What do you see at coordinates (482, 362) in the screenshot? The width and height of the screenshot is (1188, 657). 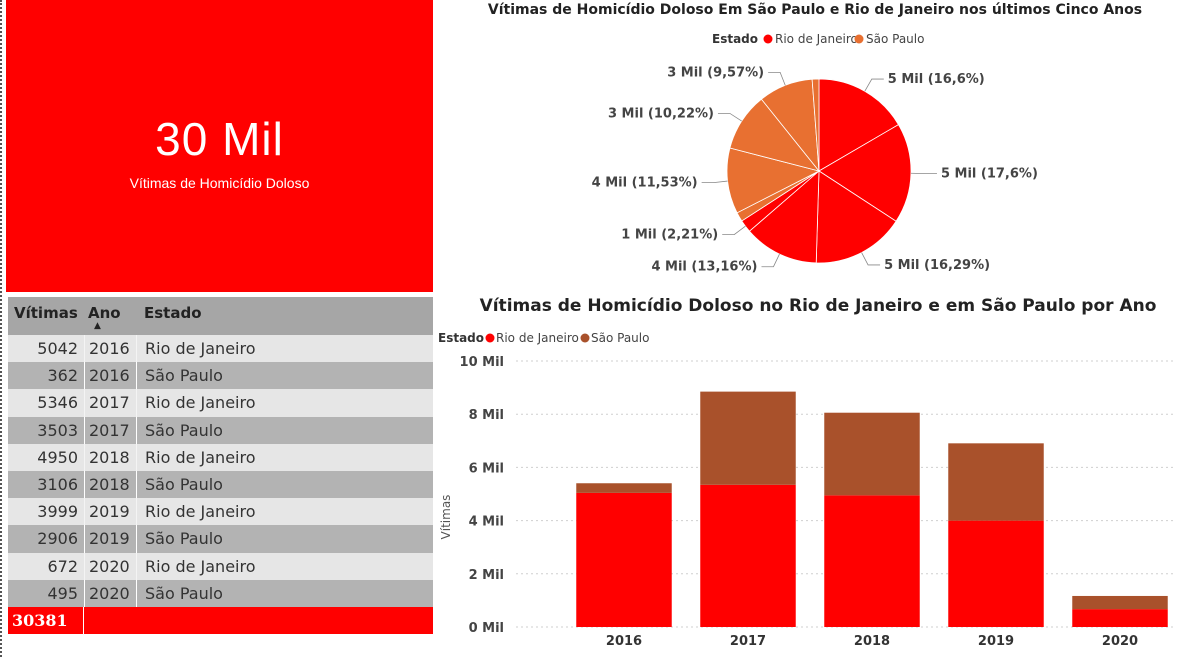 I see `y-tick-label: 10 Mil` at bounding box center [482, 362].